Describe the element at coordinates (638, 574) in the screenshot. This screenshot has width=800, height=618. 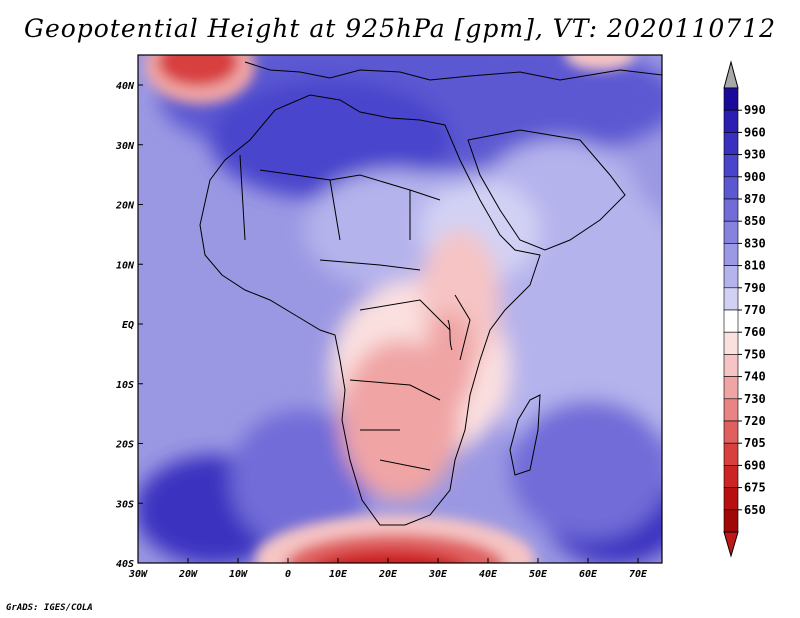
I see `lon-tick-label: 70E` at that location.